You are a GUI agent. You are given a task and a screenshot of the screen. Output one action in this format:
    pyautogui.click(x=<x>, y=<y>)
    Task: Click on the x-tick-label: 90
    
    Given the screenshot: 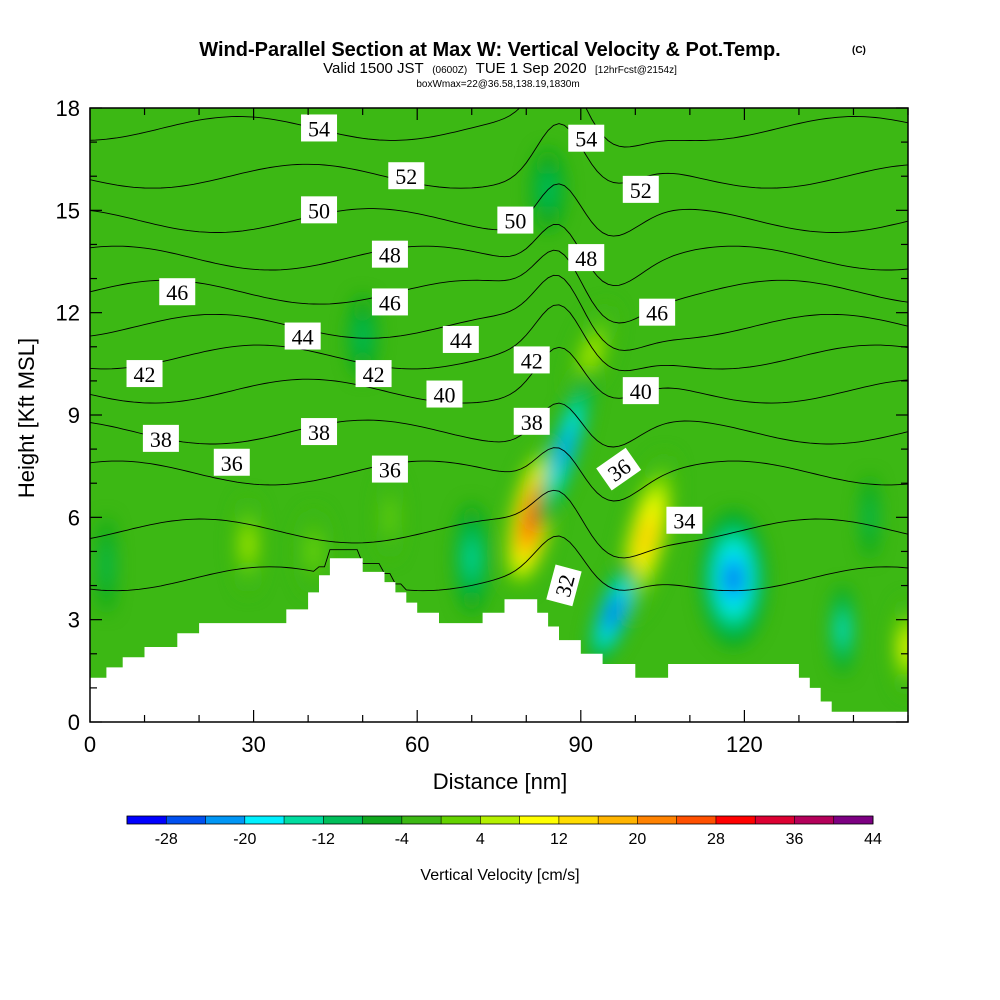 What is the action you would take?
    pyautogui.click(x=581, y=744)
    